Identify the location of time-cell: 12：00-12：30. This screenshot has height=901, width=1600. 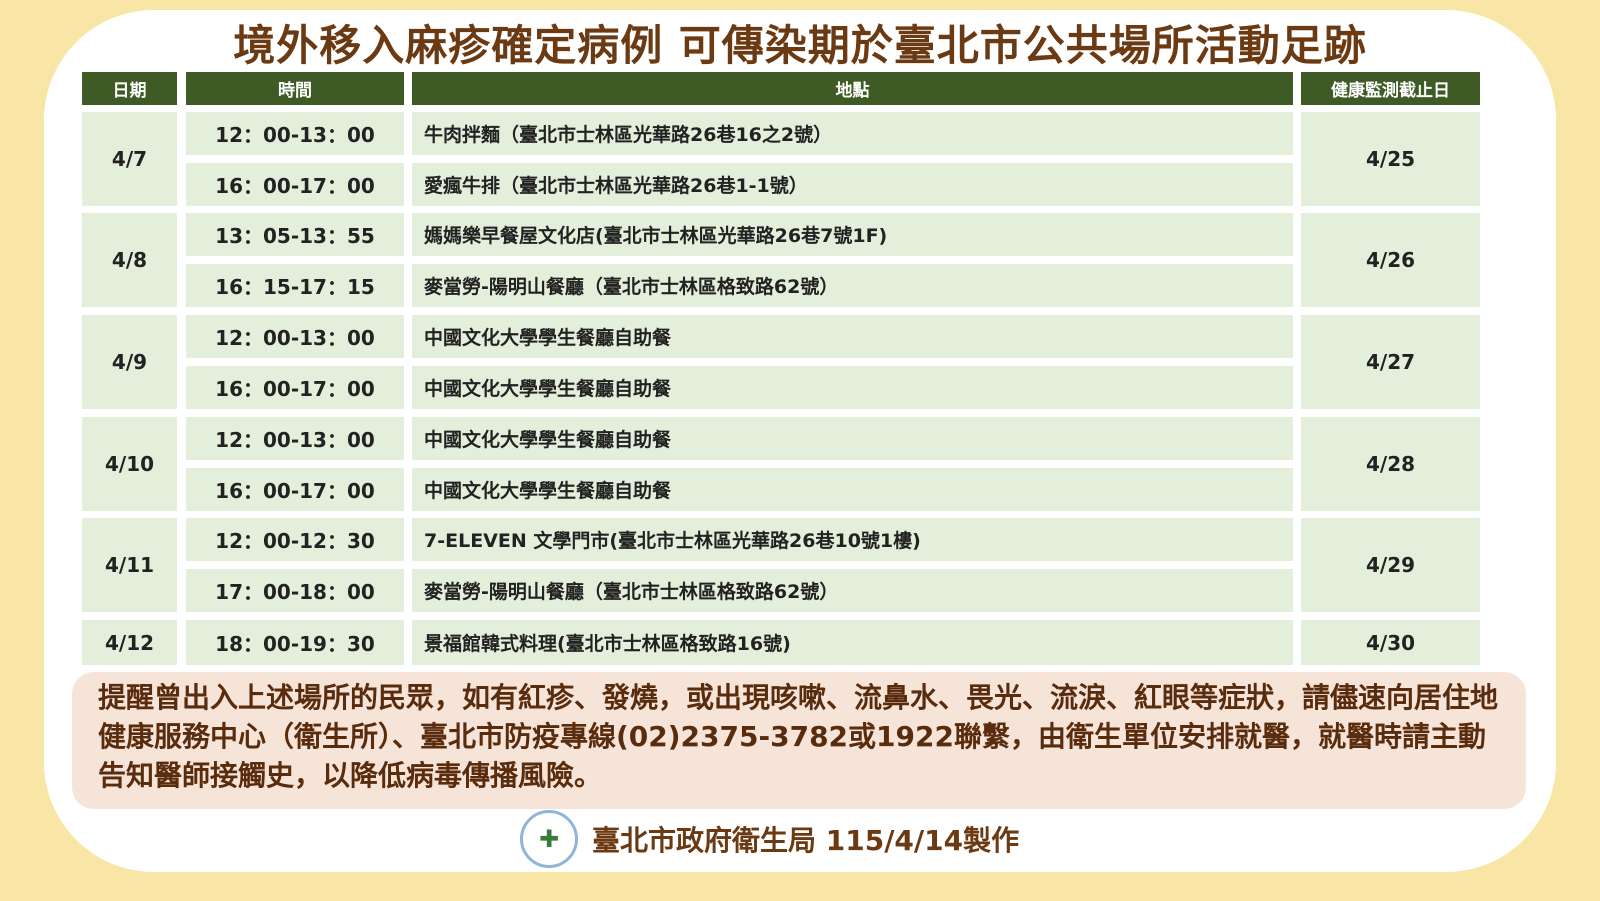
(295, 539).